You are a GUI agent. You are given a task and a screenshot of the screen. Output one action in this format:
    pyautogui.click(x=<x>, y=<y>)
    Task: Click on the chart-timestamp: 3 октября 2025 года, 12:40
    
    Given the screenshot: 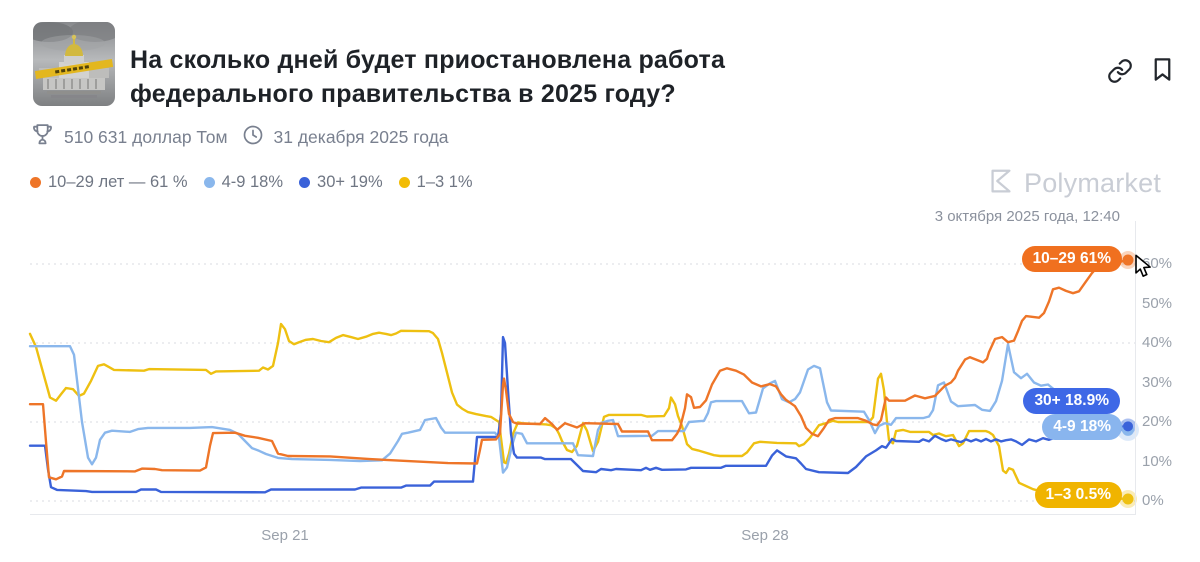 What is the action you would take?
    pyautogui.click(x=1027, y=216)
    